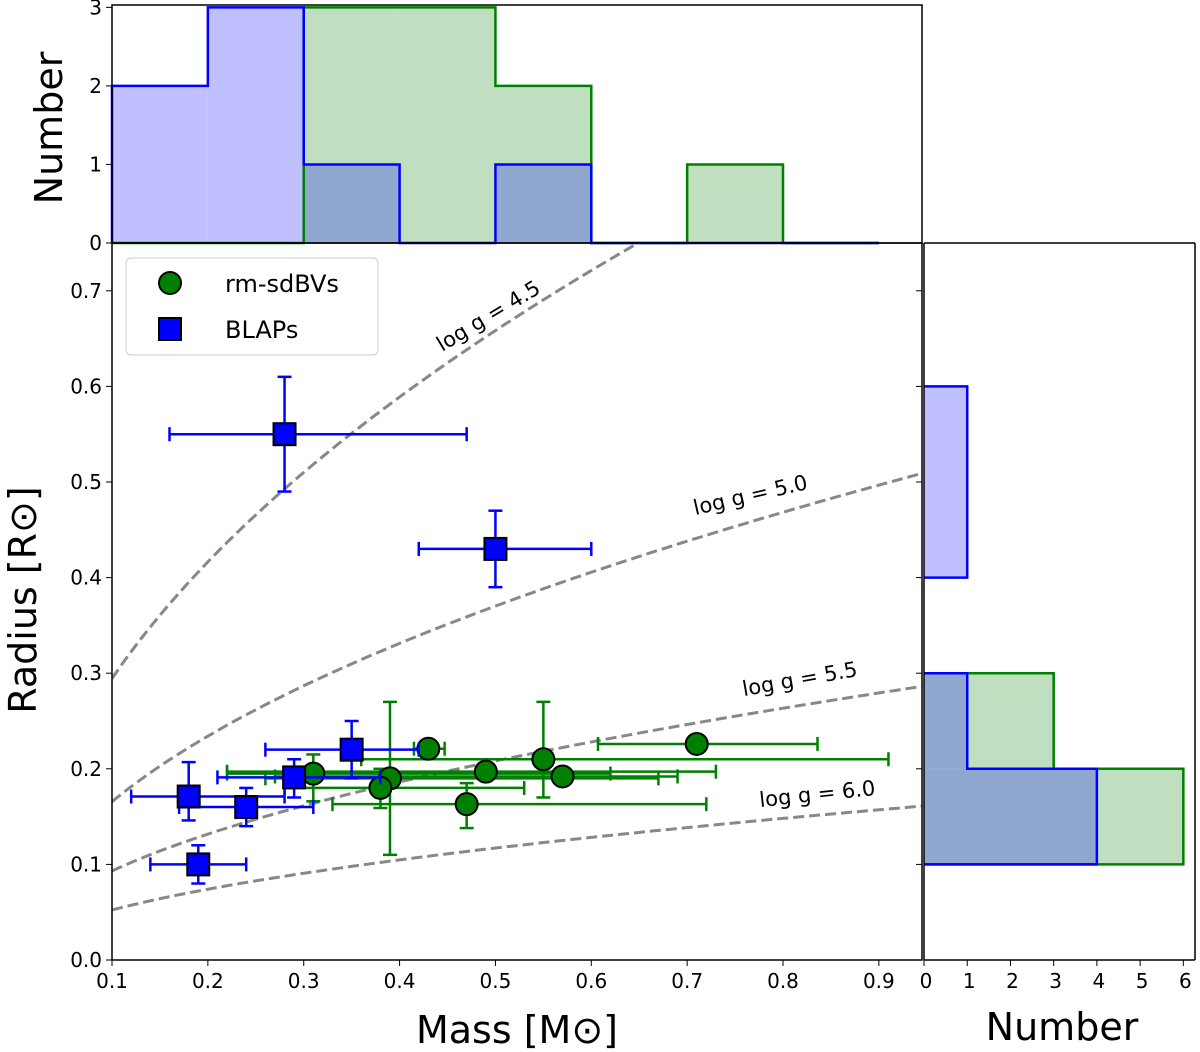 Image resolution: width=1200 pixels, height=1052 pixels. What do you see at coordinates (687, 981) in the screenshot?
I see `x-tick-label: 0.7` at bounding box center [687, 981].